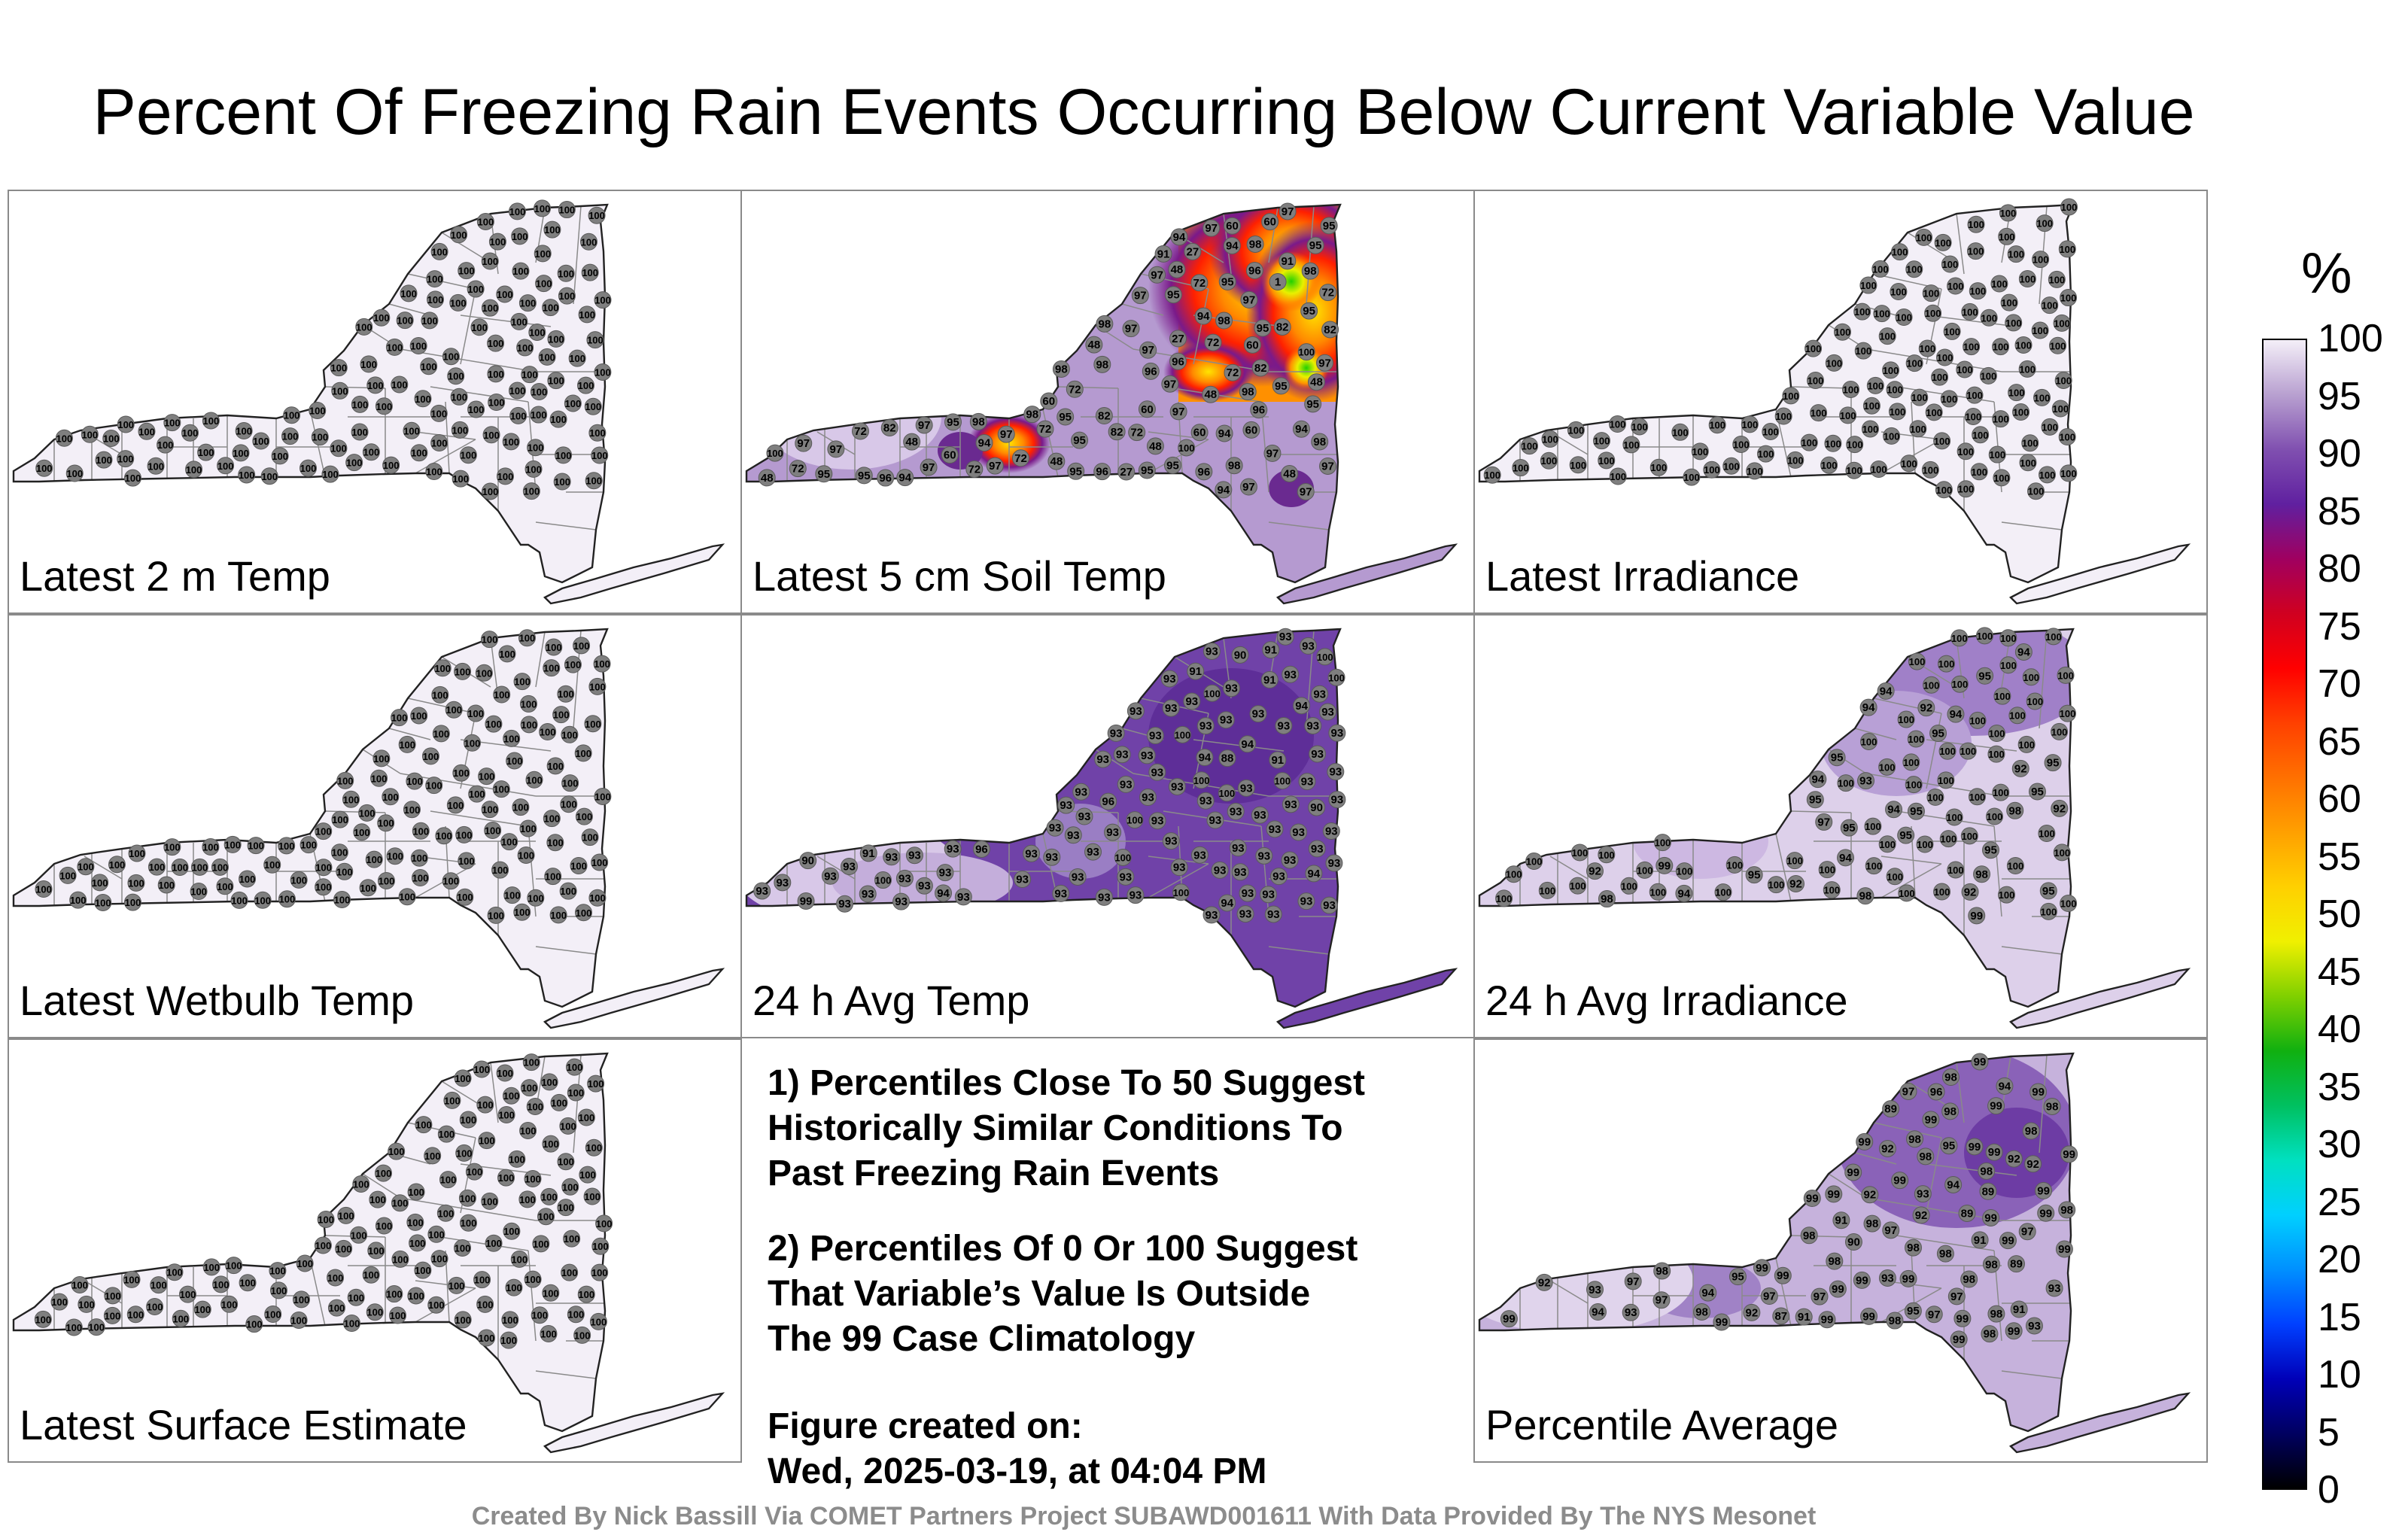  Describe the element at coordinates (1996, 1314) in the screenshot. I see `svg-text: 98` at that location.